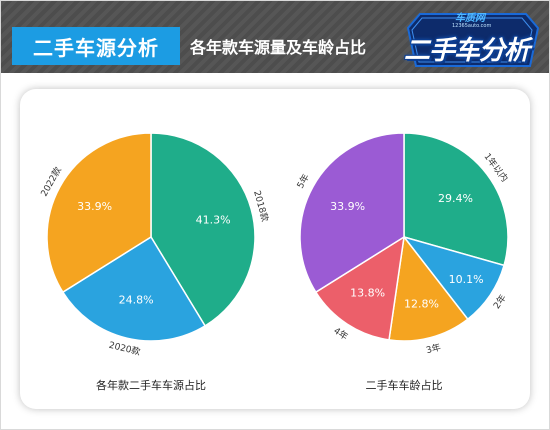 The image size is (550, 430). What do you see at coordinates (96, 46) in the screenshot?
I see `page-title: 二手车源分析` at bounding box center [96, 46].